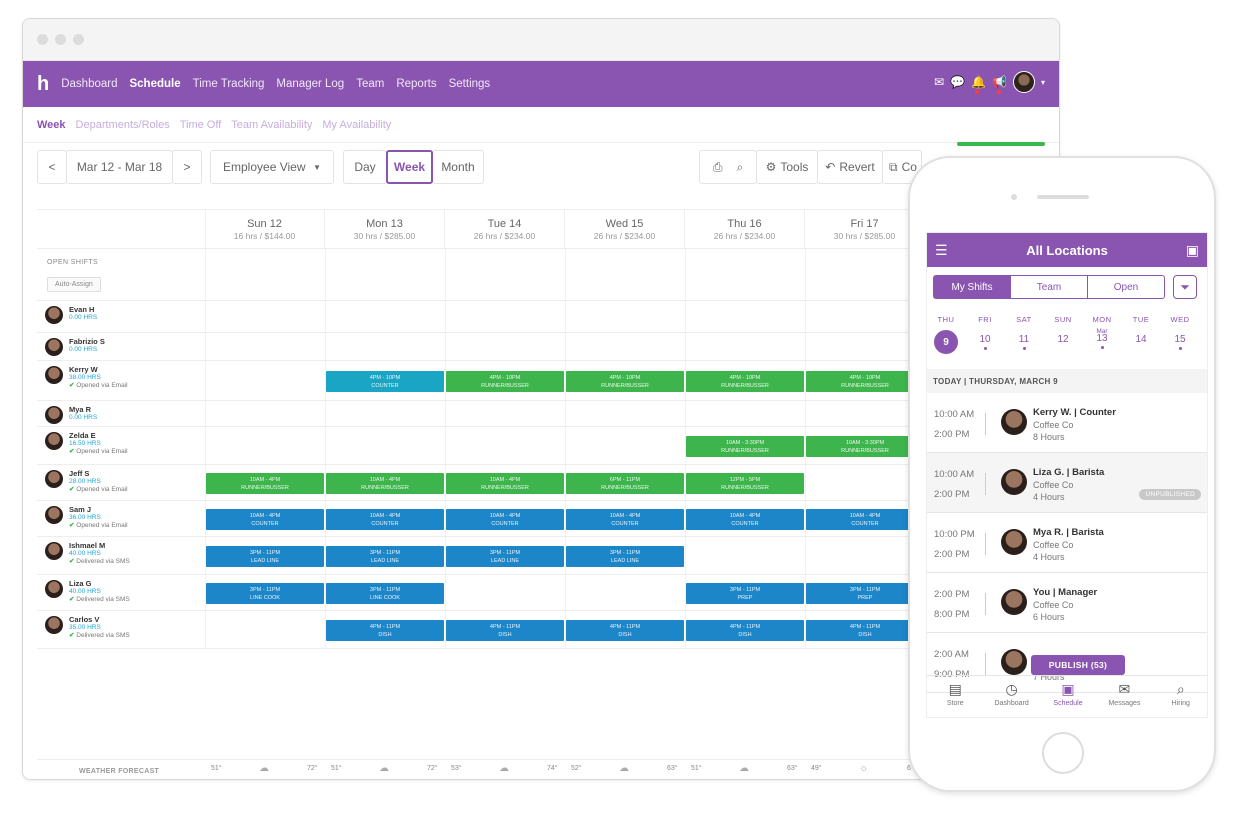 The height and width of the screenshot is (820, 1250). What do you see at coordinates (625, 229) in the screenshot?
I see `day-header: Wed 15 26 hrs / $234.00` at bounding box center [625, 229].